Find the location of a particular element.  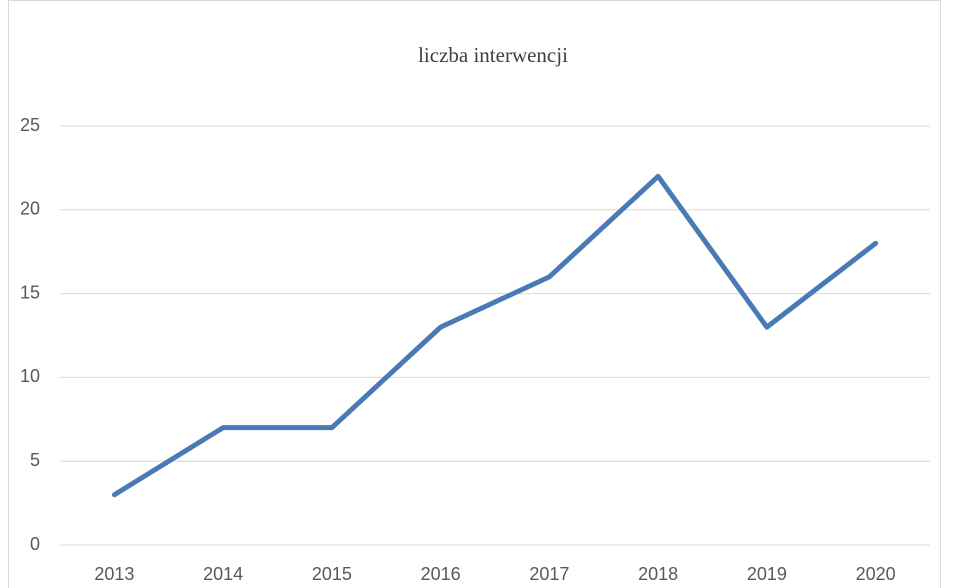

y-tick-label: 10 is located at coordinates (30, 376).